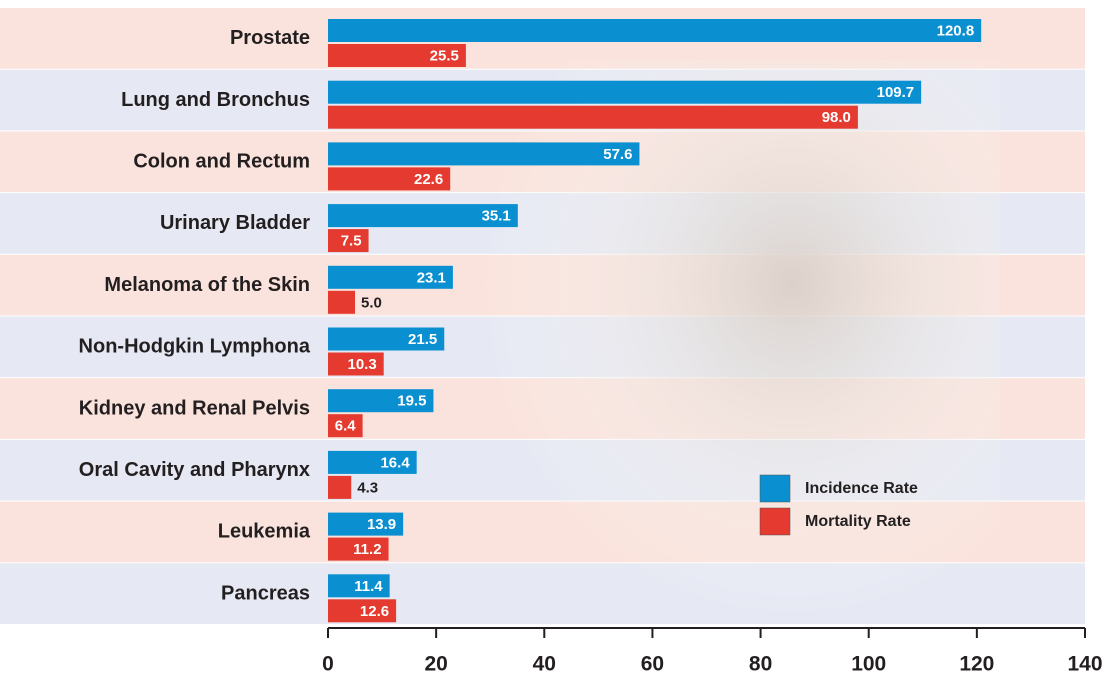 The height and width of the screenshot is (677, 1111). Describe the element at coordinates (328, 664) in the screenshot. I see `x-tick-label: 0` at that location.